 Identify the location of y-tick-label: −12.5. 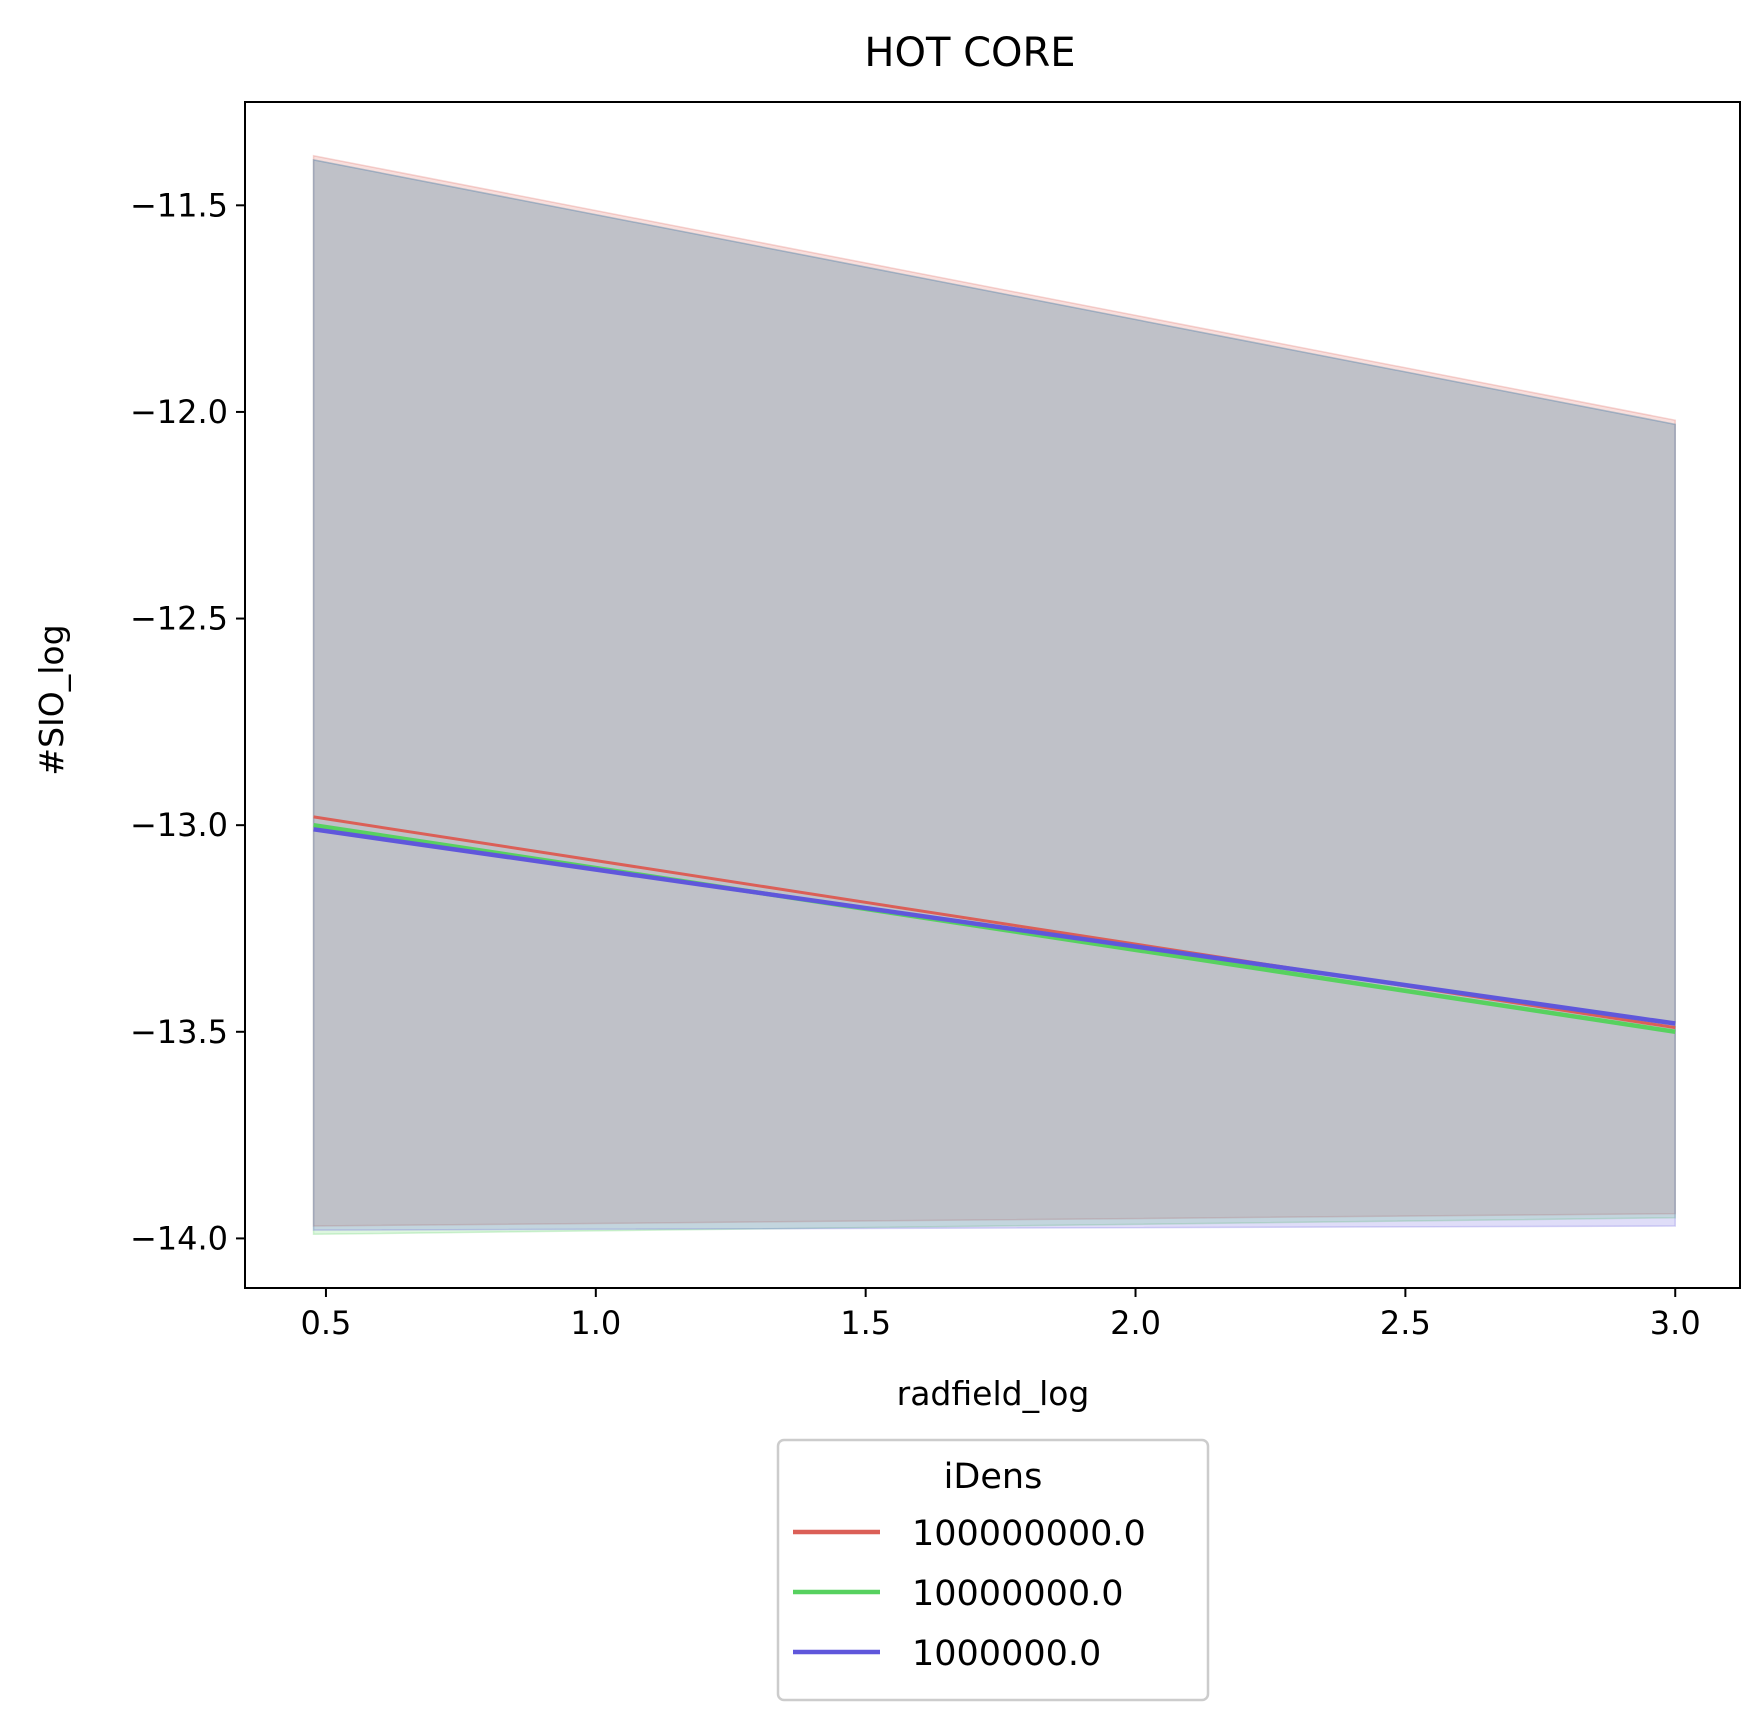
(179, 619).